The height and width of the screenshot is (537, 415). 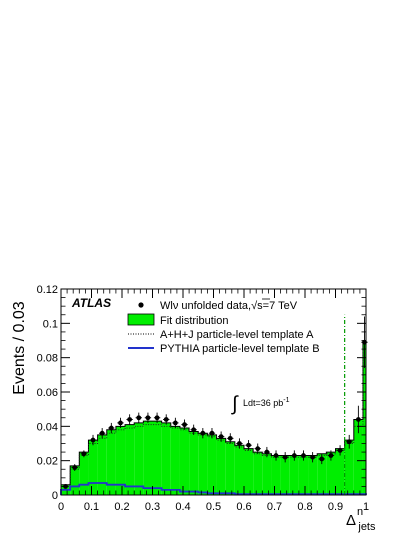 I want to click on x-tick-label-8: 0.8, so click(x=304, y=507).